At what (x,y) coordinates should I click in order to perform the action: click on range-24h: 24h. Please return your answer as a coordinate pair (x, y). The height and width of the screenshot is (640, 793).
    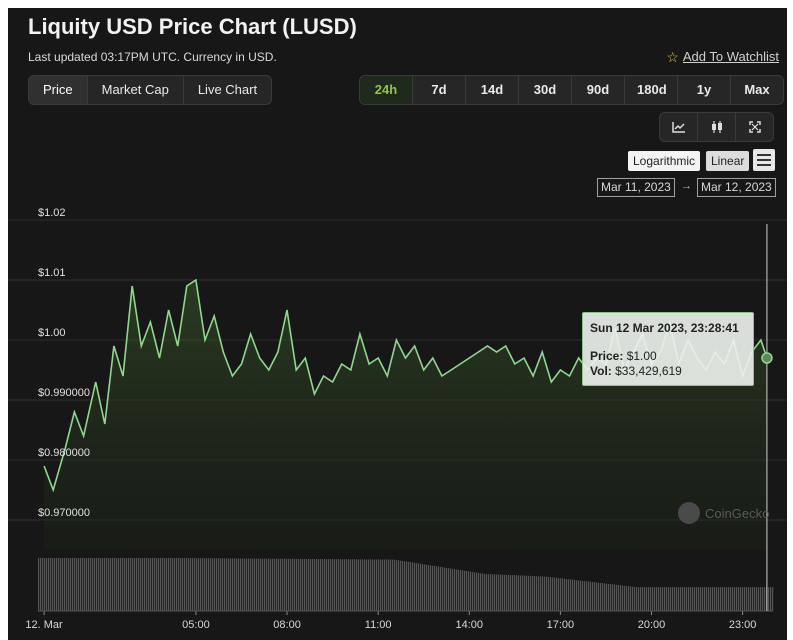
    Looking at the image, I should click on (386, 90).